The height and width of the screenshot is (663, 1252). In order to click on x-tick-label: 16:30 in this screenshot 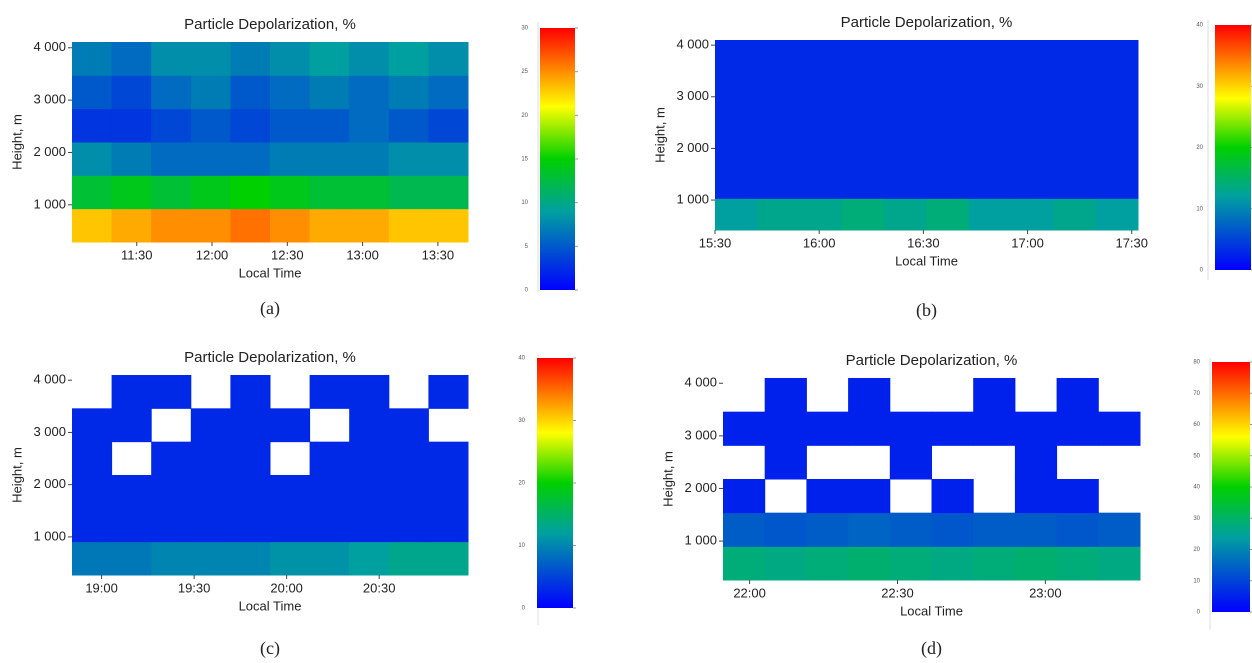, I will do `click(923, 242)`.